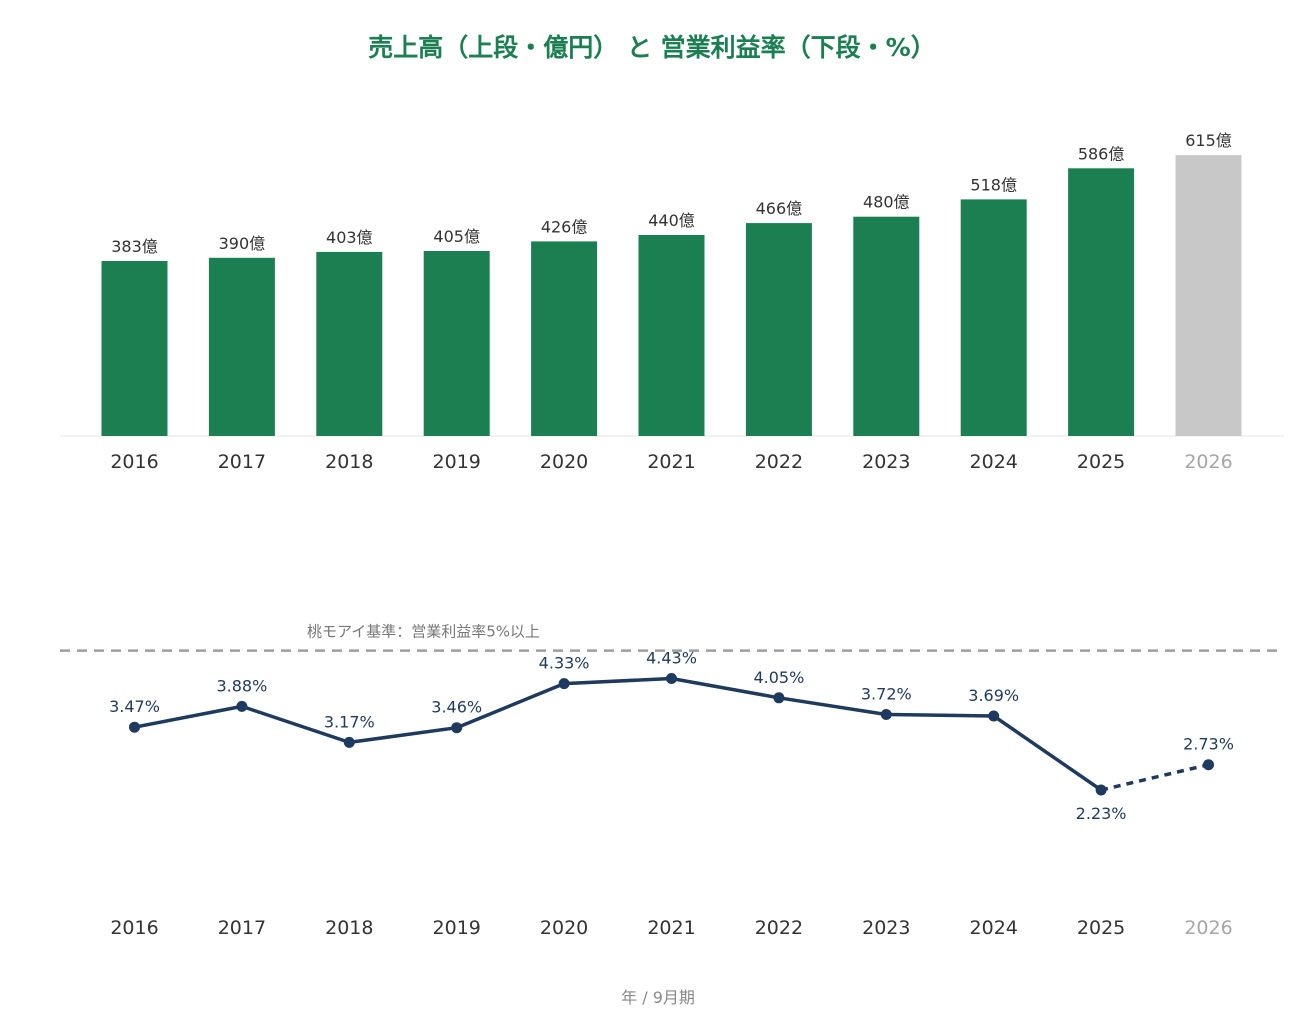 The height and width of the screenshot is (1036, 1316). Describe the element at coordinates (564, 338) in the screenshot. I see `sales-bar-2020` at that location.